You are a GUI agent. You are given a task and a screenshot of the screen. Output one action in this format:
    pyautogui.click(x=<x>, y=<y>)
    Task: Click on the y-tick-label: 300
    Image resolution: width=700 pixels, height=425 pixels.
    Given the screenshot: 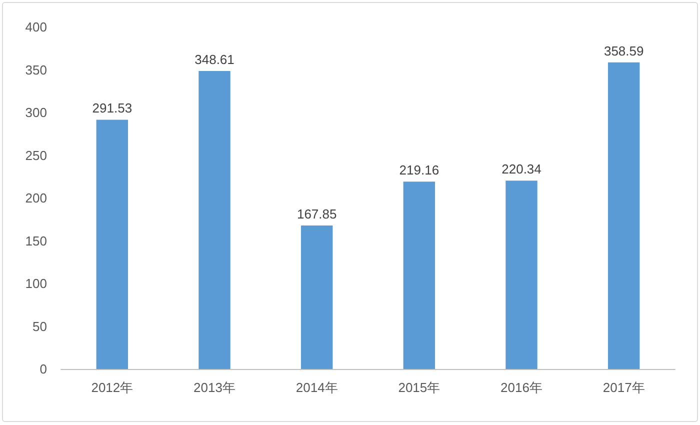 What is the action you would take?
    pyautogui.click(x=36, y=112)
    